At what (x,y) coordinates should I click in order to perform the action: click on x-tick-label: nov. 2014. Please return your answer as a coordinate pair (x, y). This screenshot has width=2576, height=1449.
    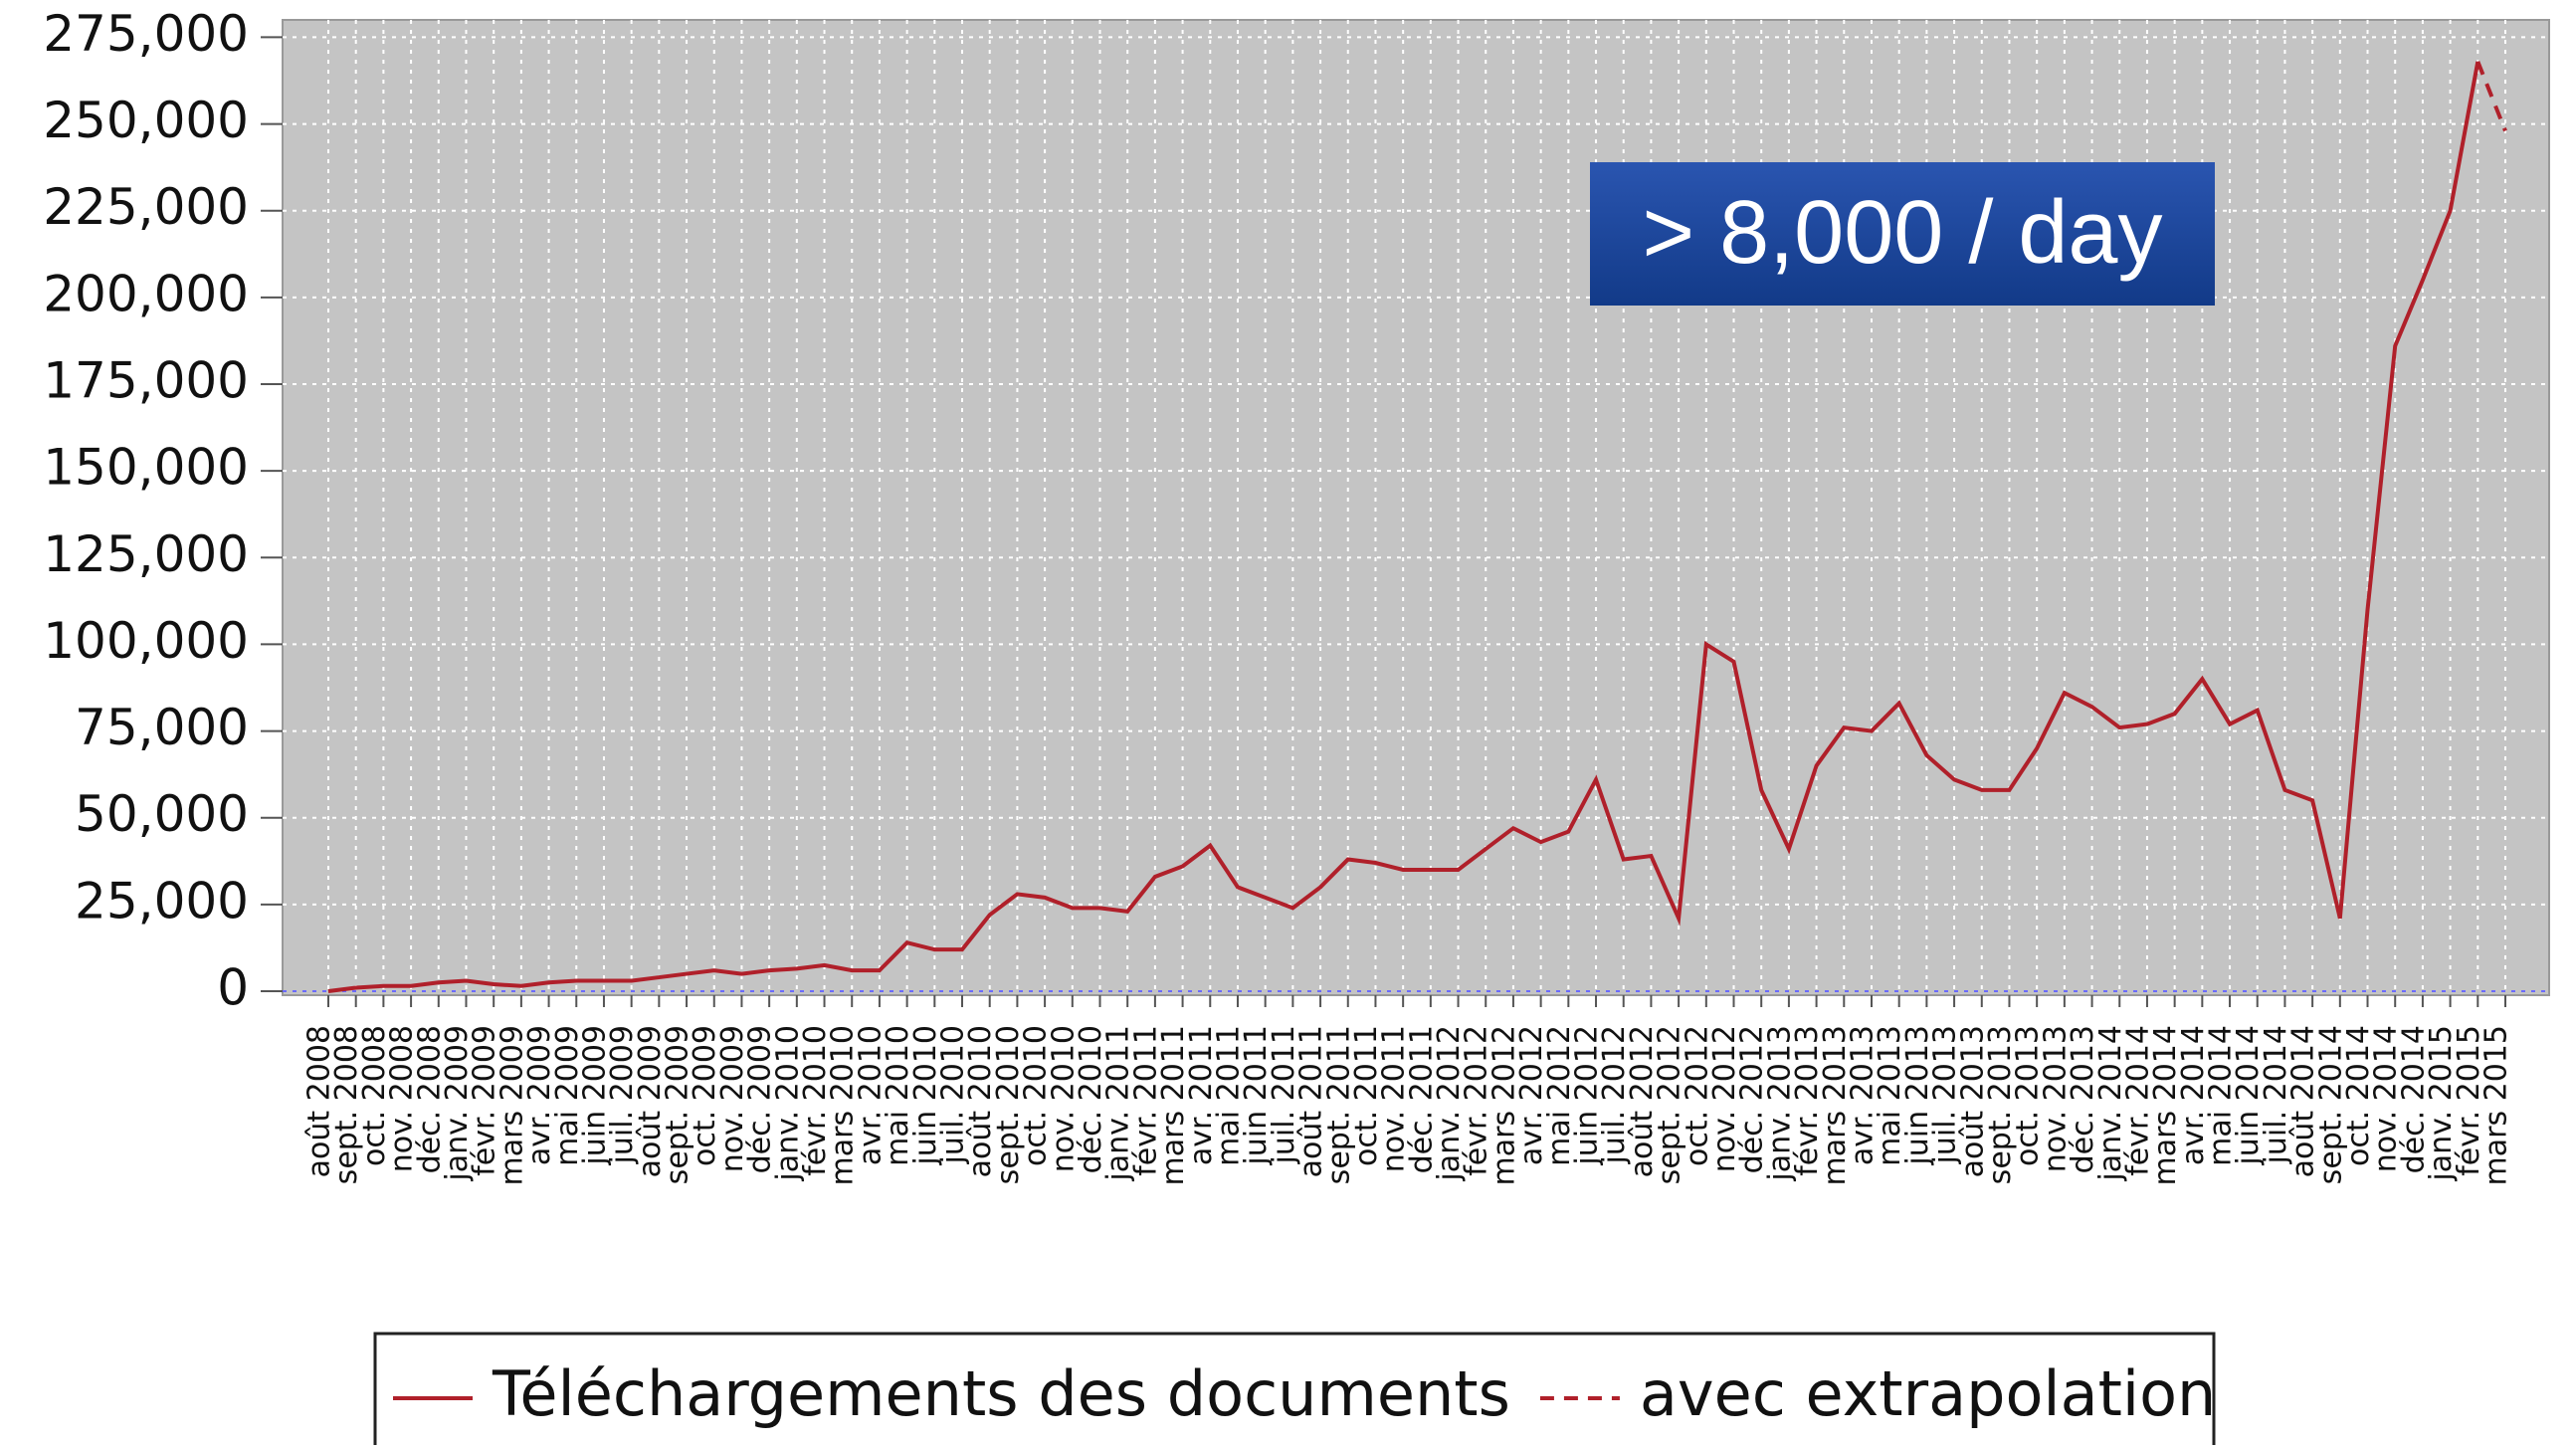
    Looking at the image, I should click on (2386, 1098).